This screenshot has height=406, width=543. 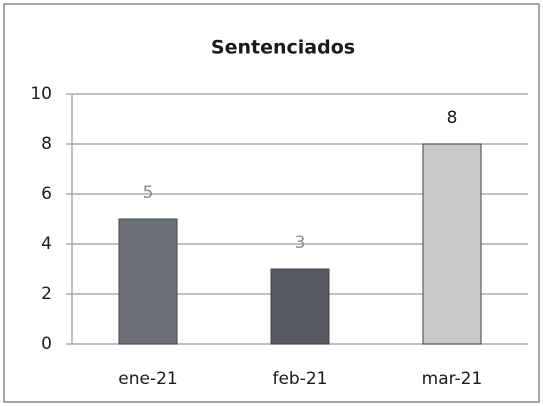 I want to click on x-tick-label: ene-21, so click(x=147, y=379).